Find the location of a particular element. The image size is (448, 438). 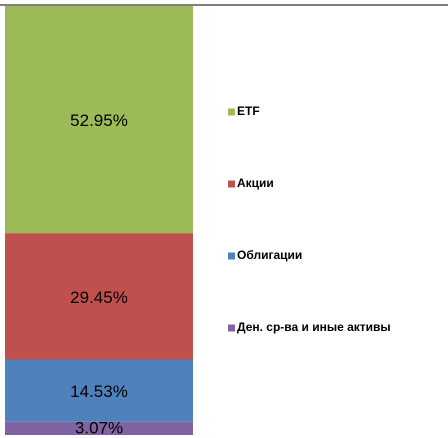

data-label: 52.95% is located at coordinates (99, 120).